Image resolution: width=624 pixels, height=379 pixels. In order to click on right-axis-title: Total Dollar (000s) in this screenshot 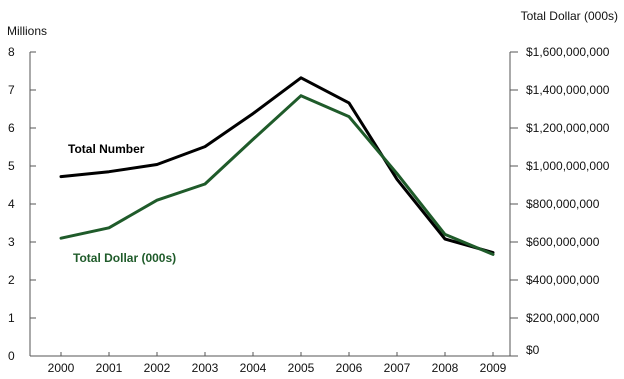, I will do `click(569, 16)`.